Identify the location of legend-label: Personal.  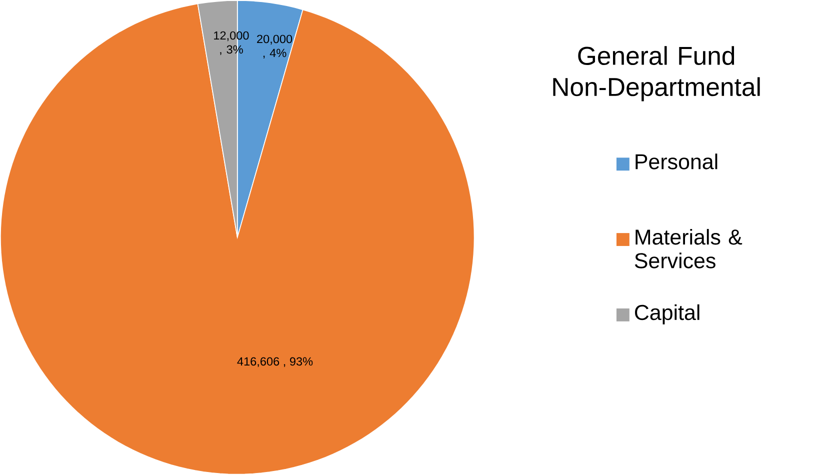
(677, 162).